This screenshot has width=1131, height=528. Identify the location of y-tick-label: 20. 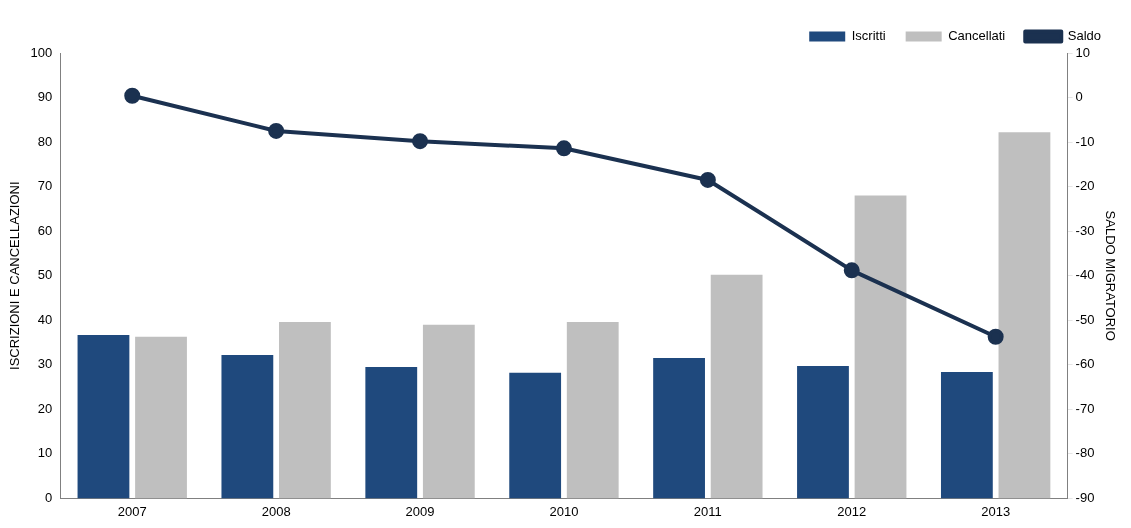
(45, 408).